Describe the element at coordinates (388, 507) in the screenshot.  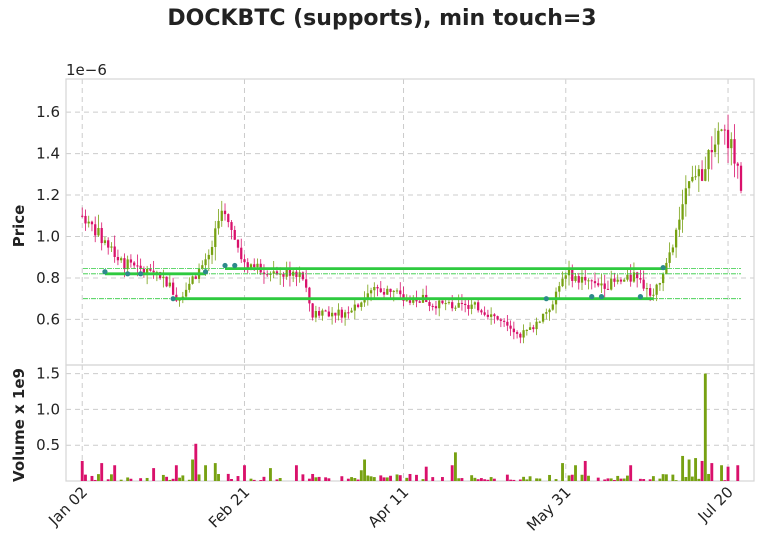
I see `x-tick-label: Apr 11` at that location.